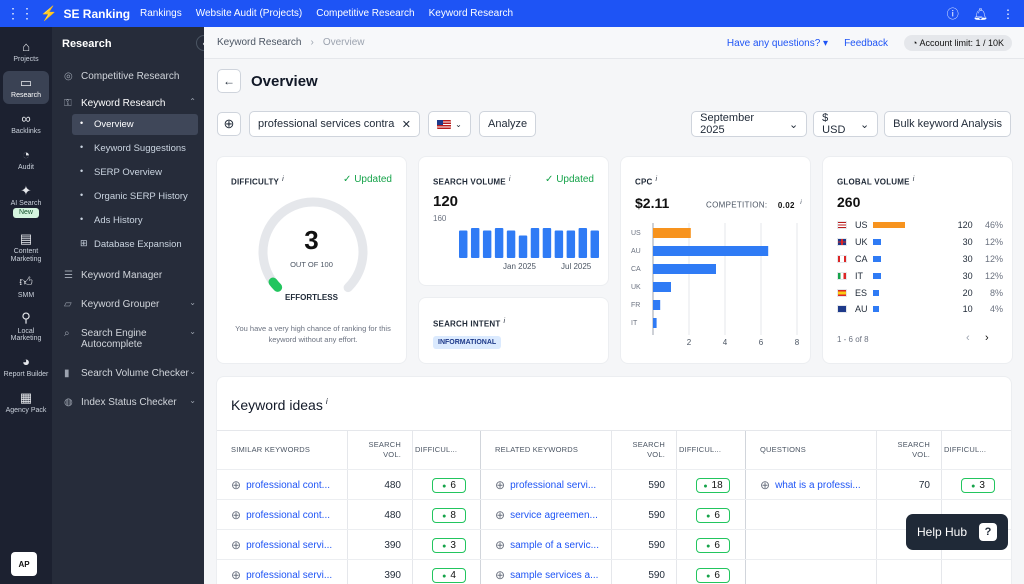 The width and height of the screenshot is (1024, 584). Describe the element at coordinates (229, 81) in the screenshot. I see `back-button: ←` at that location.